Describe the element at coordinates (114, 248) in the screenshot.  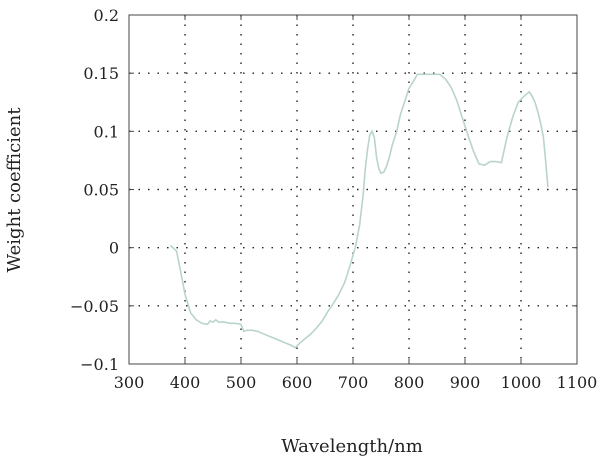
I see `y-tick-label: 0` at that location.